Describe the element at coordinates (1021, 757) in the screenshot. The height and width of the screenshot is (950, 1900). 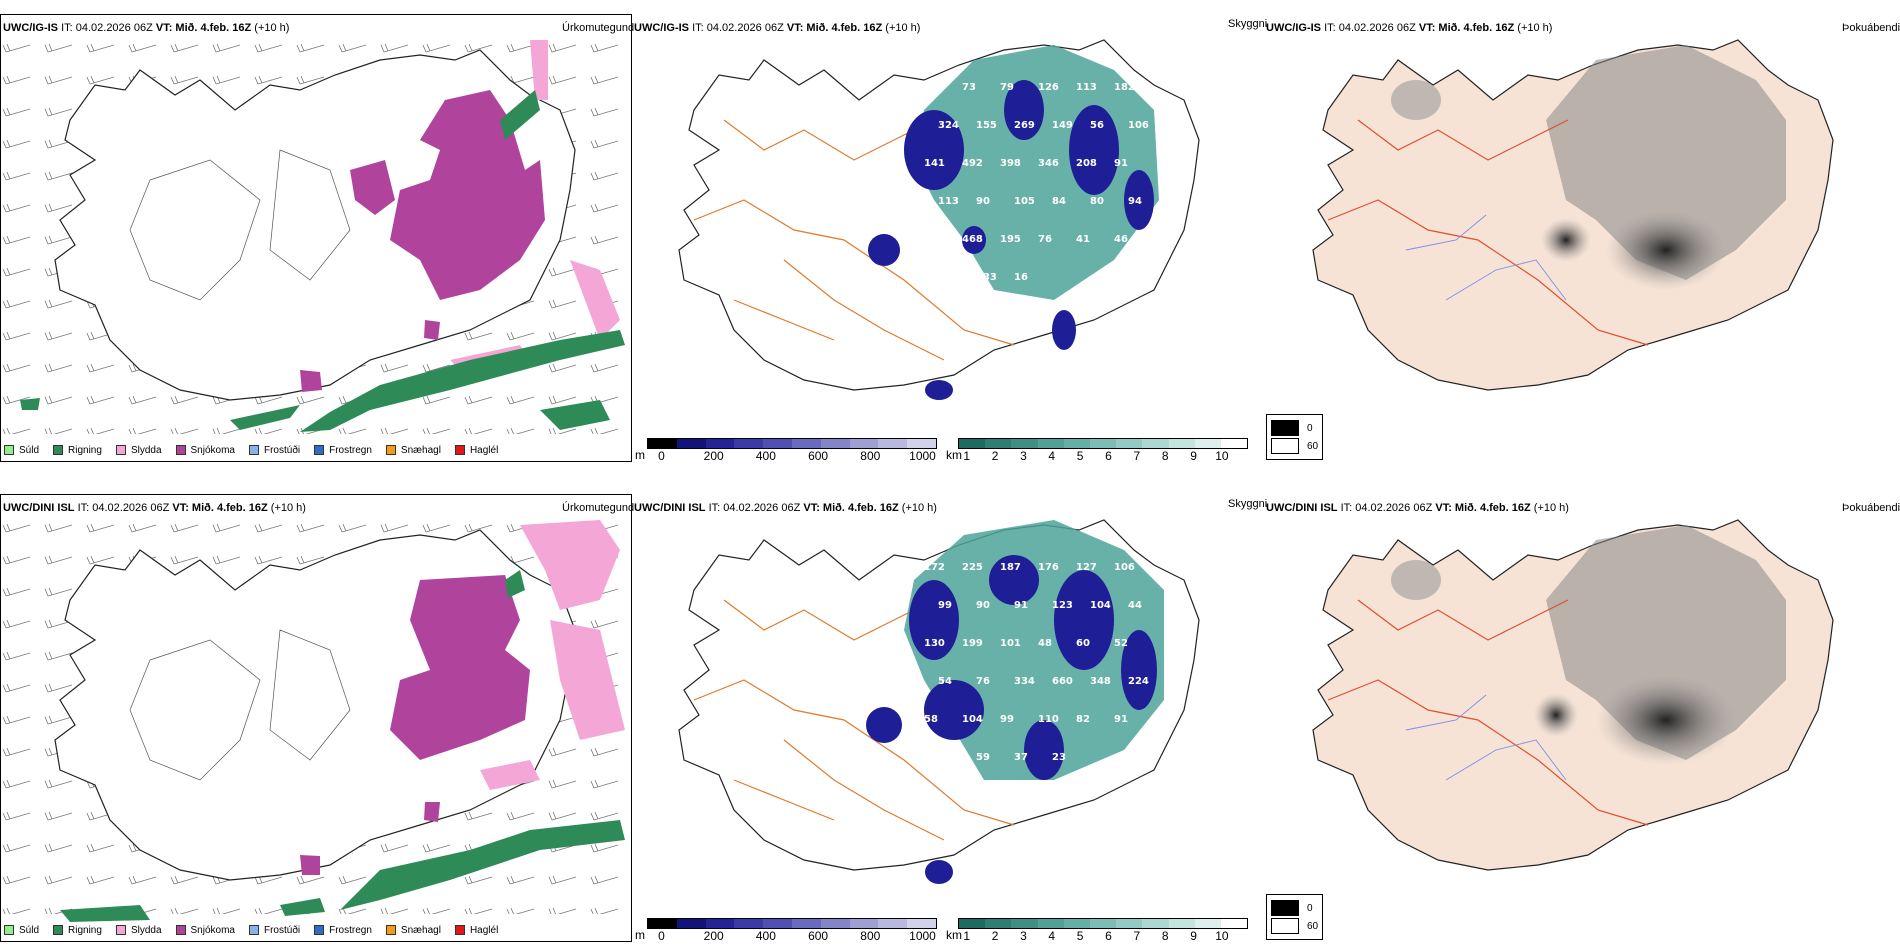
I see `visibility-value-label: 37` at that location.